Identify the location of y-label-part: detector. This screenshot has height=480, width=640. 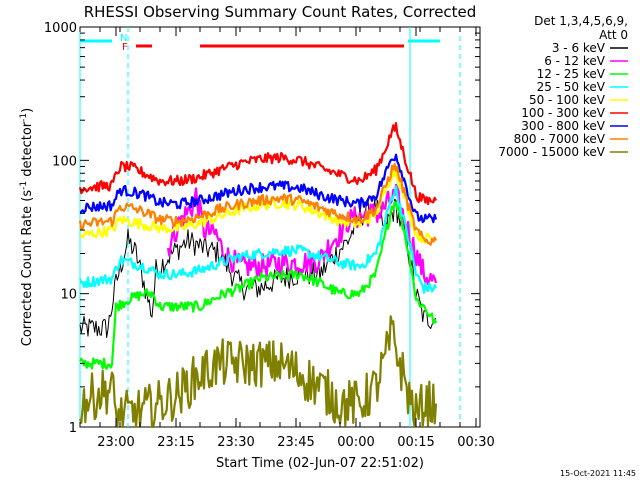
(27, 151).